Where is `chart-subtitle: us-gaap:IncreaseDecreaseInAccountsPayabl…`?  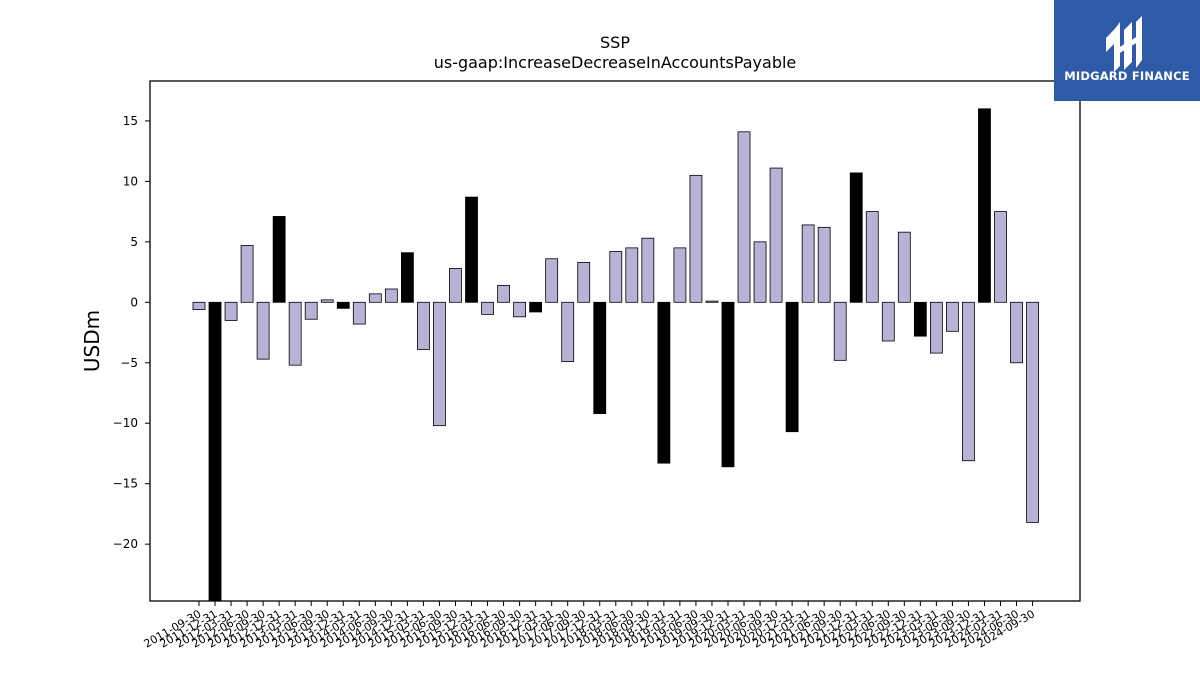 chart-subtitle: us-gaap:IncreaseDecreaseInAccountsPayabl… is located at coordinates (615, 62).